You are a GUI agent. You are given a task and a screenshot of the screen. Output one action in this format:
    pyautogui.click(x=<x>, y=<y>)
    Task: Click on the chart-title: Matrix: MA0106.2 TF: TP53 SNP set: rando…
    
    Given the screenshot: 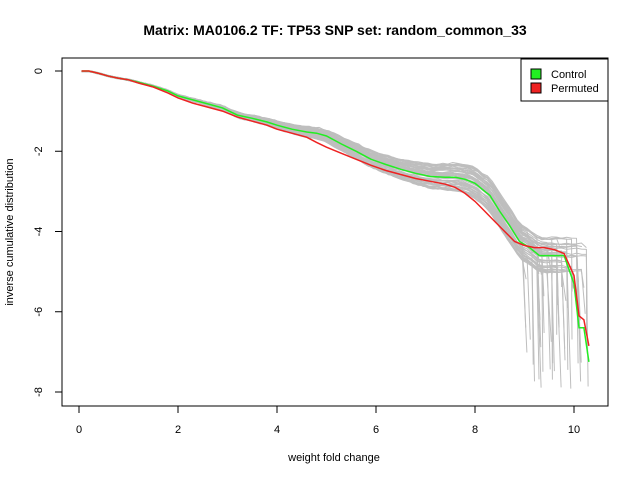 What is the action you would take?
    pyautogui.click(x=335, y=30)
    